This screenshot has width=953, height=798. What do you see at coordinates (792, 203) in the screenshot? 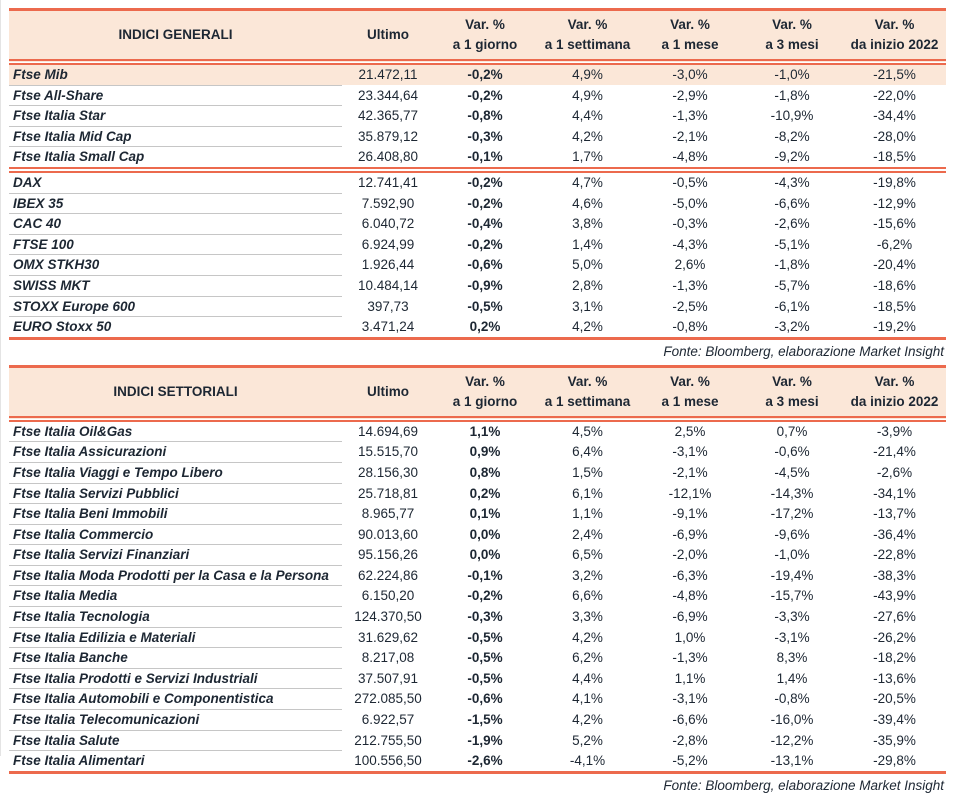
I see `var-cell: -6,6%` at bounding box center [792, 203].